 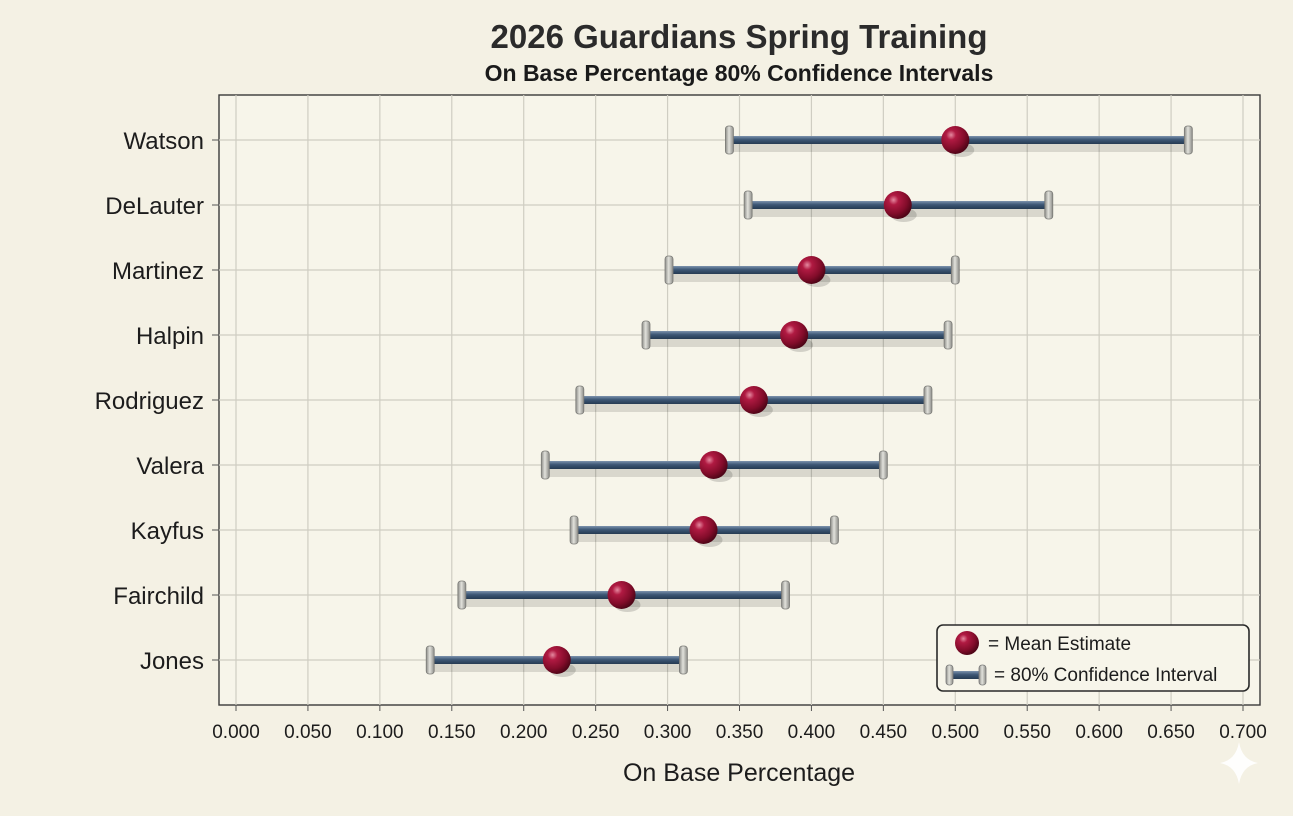 What do you see at coordinates (172, 661) in the screenshot?
I see `player-label: Jones` at bounding box center [172, 661].